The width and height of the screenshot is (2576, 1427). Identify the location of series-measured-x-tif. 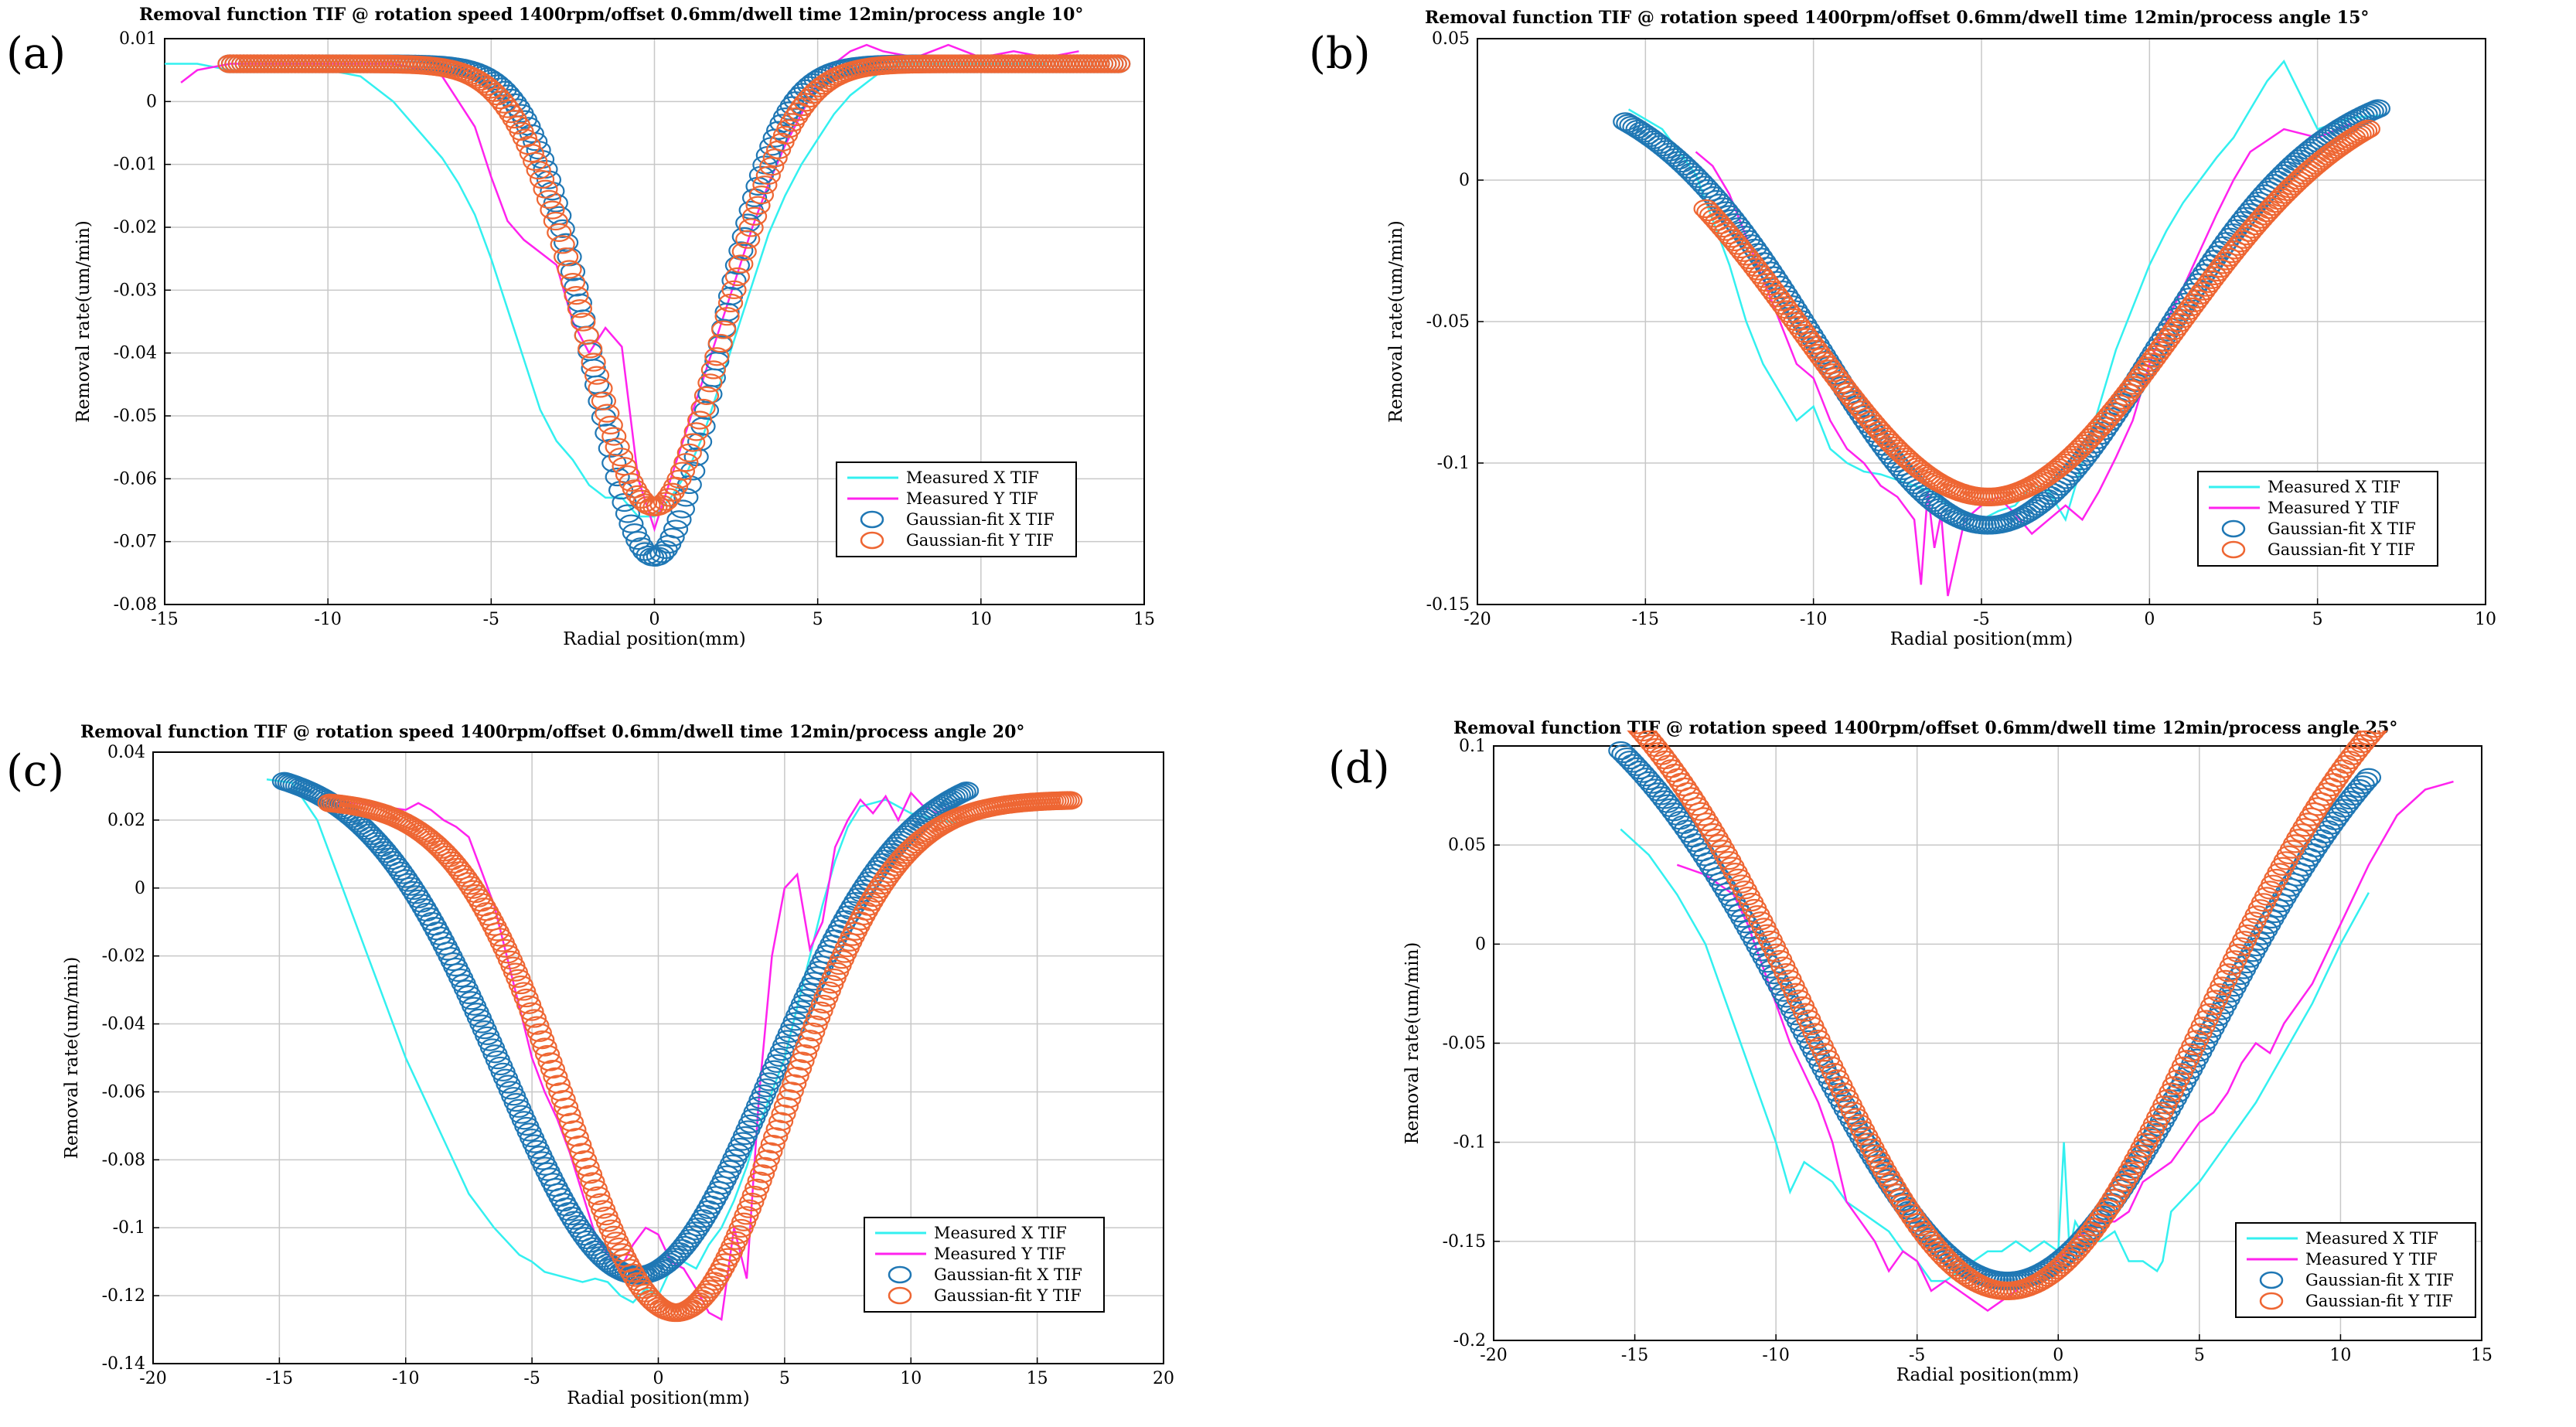
(1995, 1055).